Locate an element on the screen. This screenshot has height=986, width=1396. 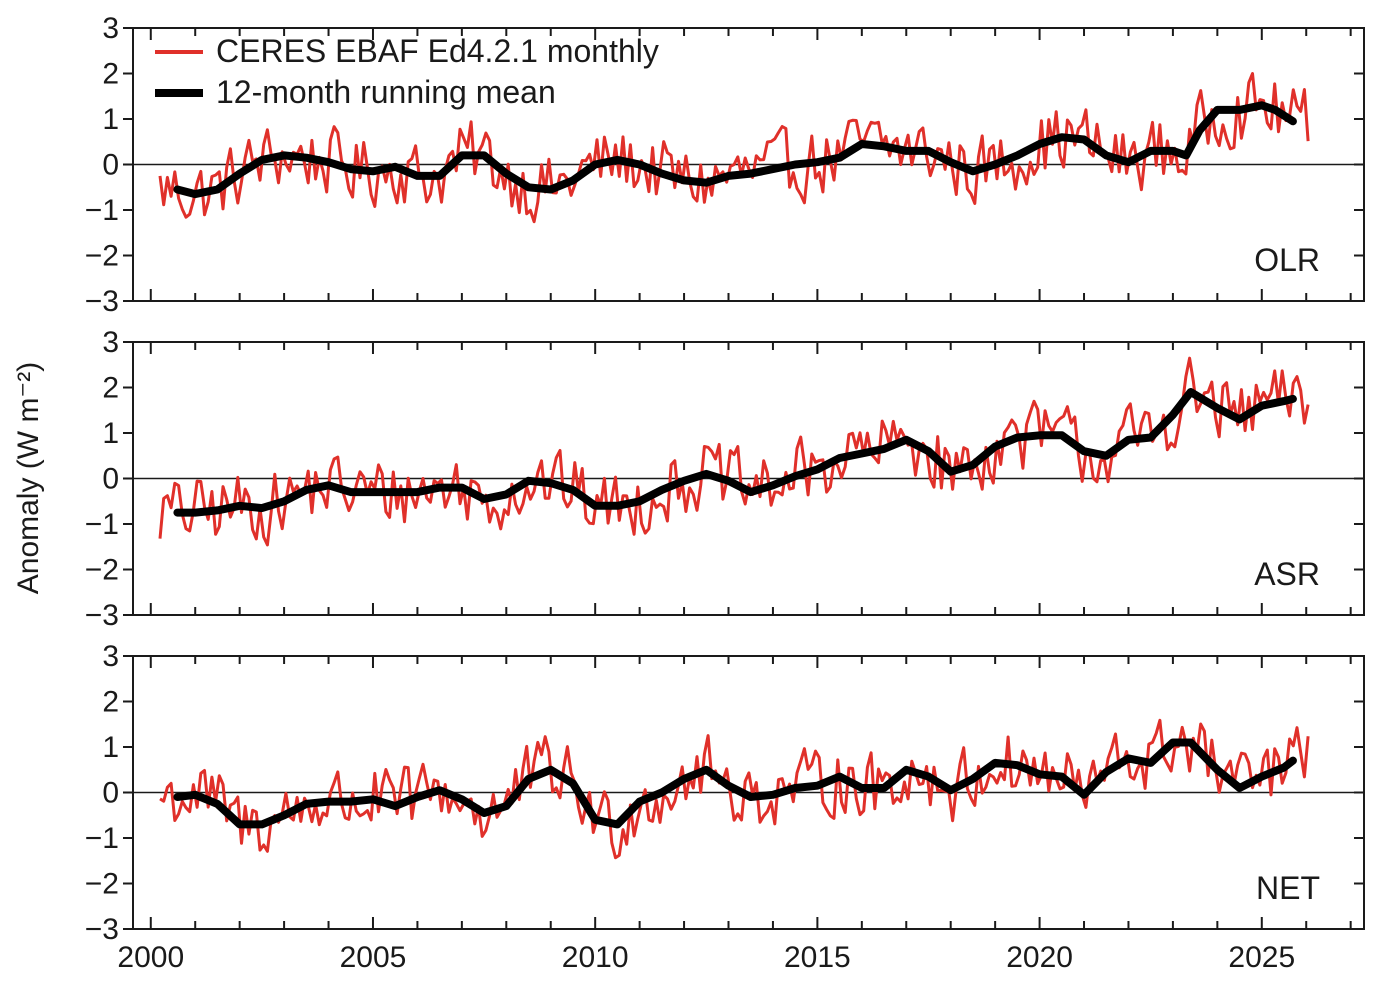
y-axis-label: Anomaly (W m⁻²) is located at coordinates (28, 478).